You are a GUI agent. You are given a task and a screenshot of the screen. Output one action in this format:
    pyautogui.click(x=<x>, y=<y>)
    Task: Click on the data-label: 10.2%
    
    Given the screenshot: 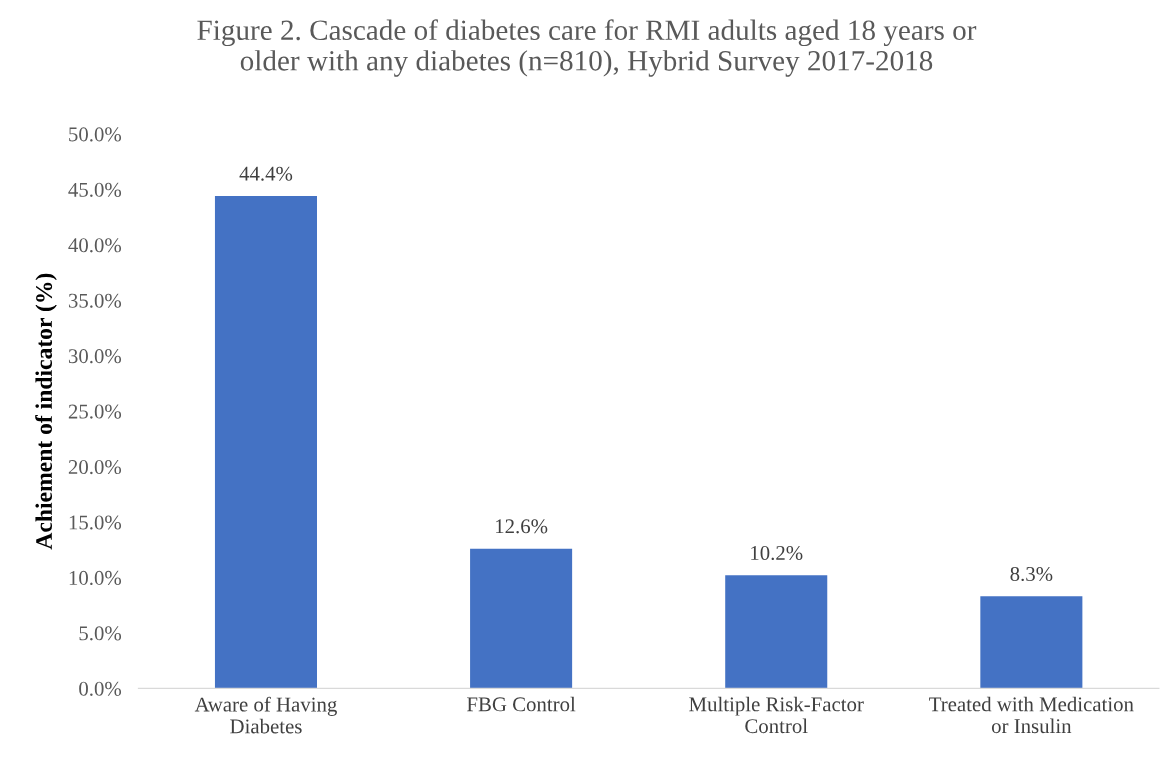 What is the action you would take?
    pyautogui.click(x=777, y=553)
    